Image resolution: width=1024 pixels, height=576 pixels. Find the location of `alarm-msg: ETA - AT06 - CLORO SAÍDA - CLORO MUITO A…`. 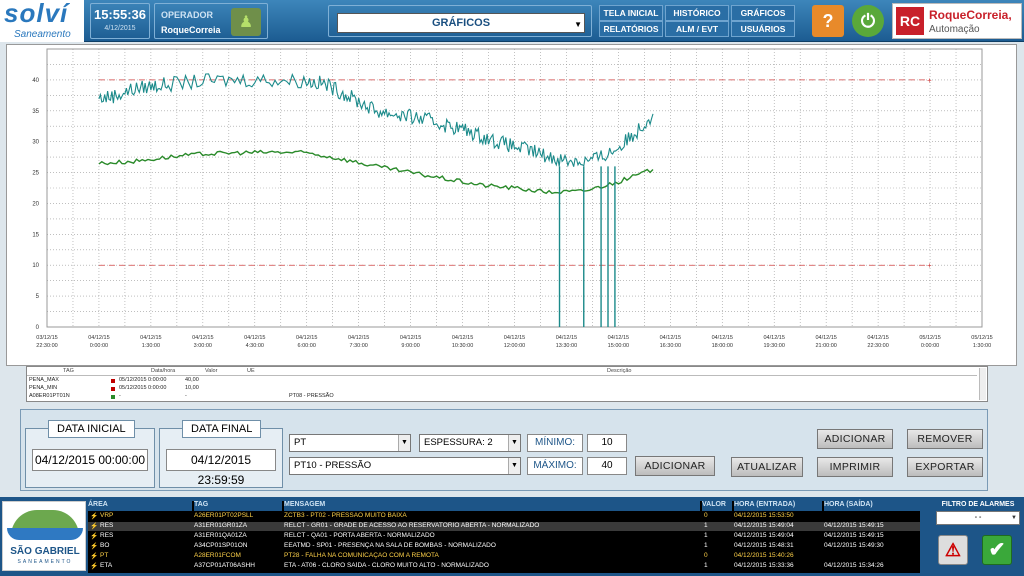

alarm-msg: ETA - AT06 - CLORO SAÍDA - CLORO MUITO A… is located at coordinates (386, 565).